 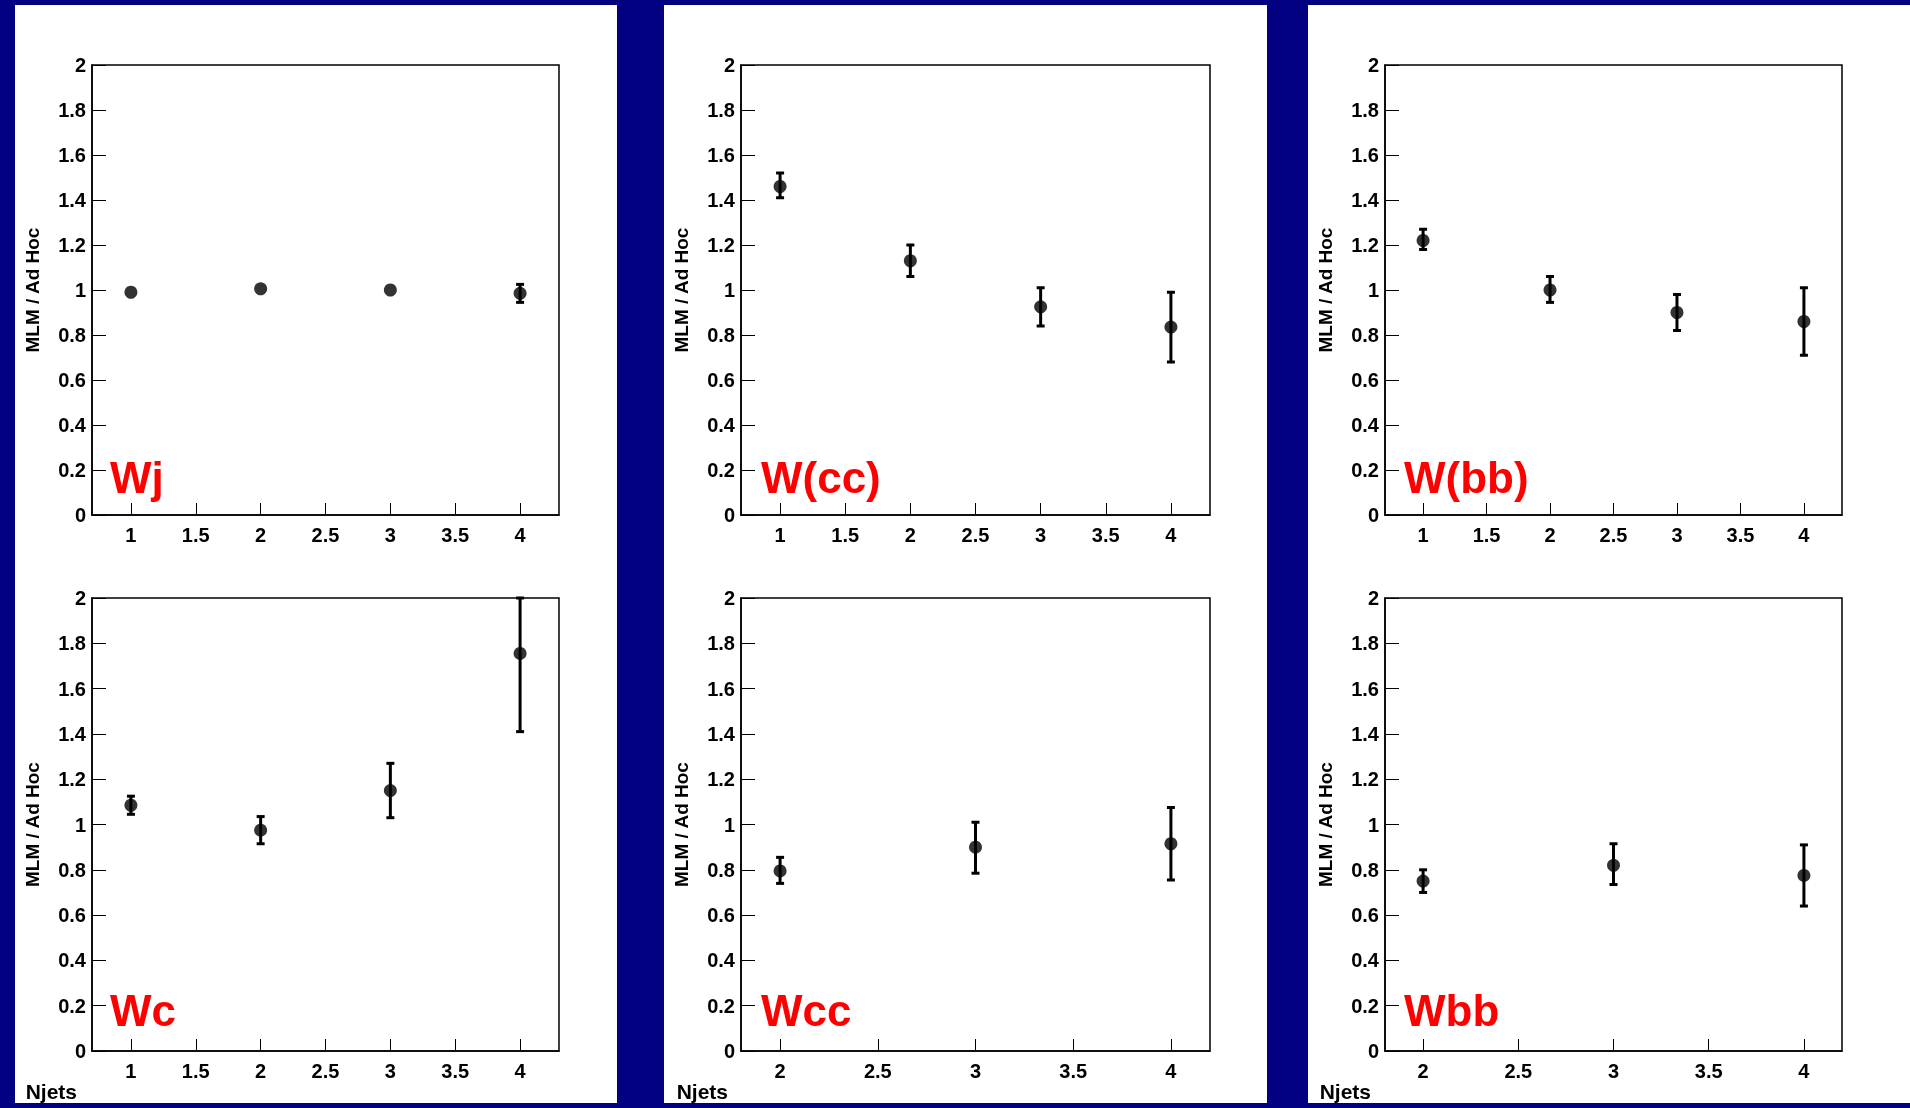 What do you see at coordinates (137, 477) in the screenshot?
I see `text: Wj` at bounding box center [137, 477].